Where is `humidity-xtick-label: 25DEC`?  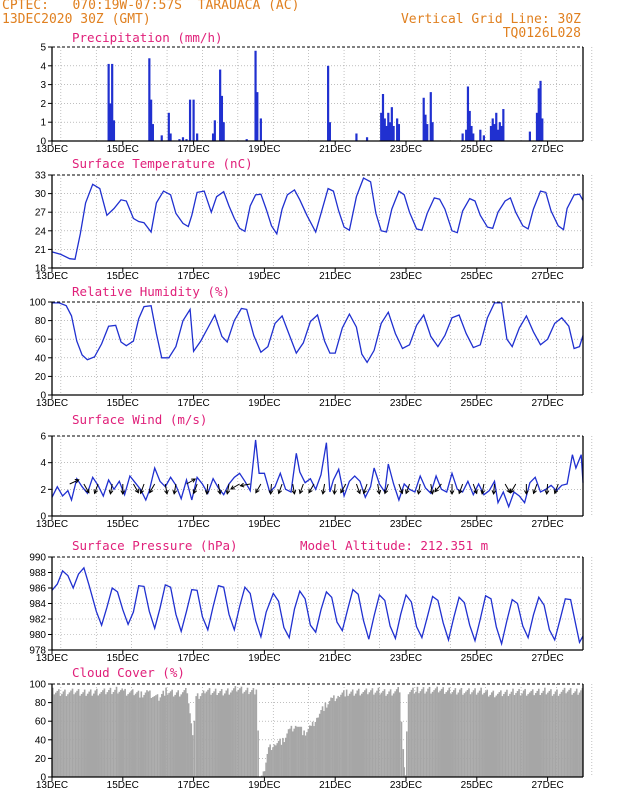
humidity-xtick-label: 25DEC is located at coordinates (477, 403).